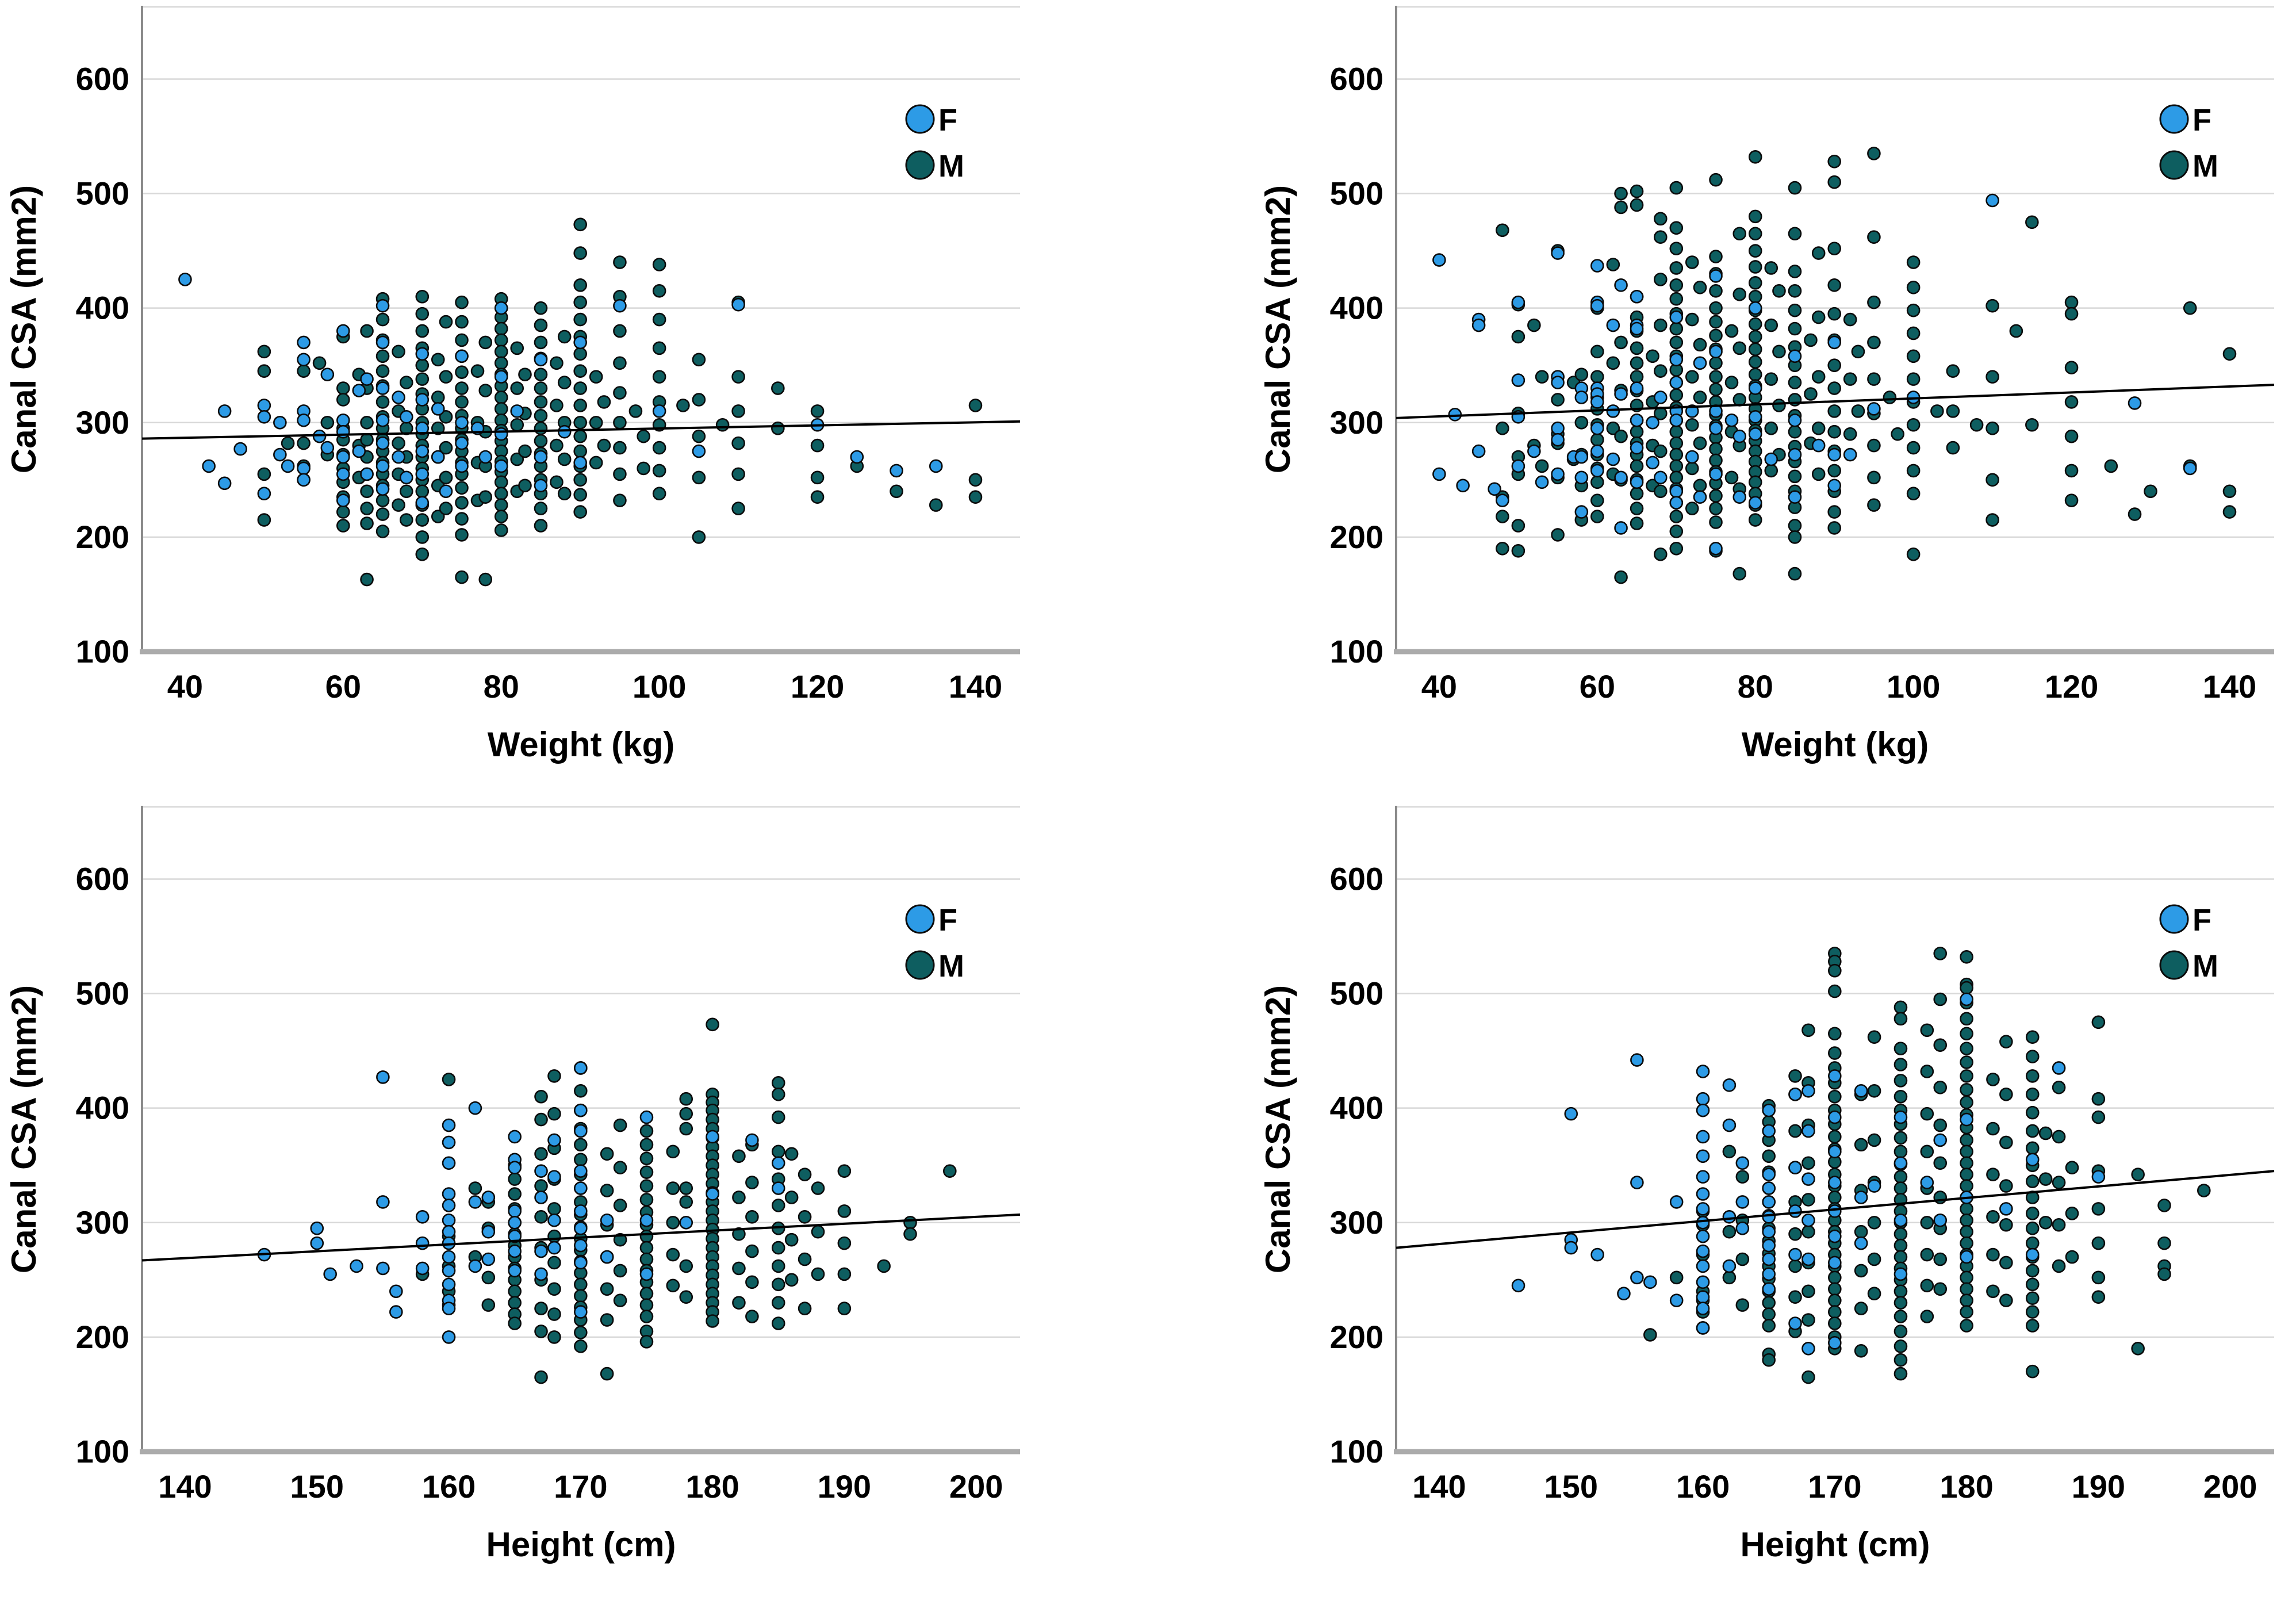 This screenshot has height=1600, width=2296. What do you see at coordinates (343, 686) in the screenshot?
I see `x-tick-label: 60` at bounding box center [343, 686].